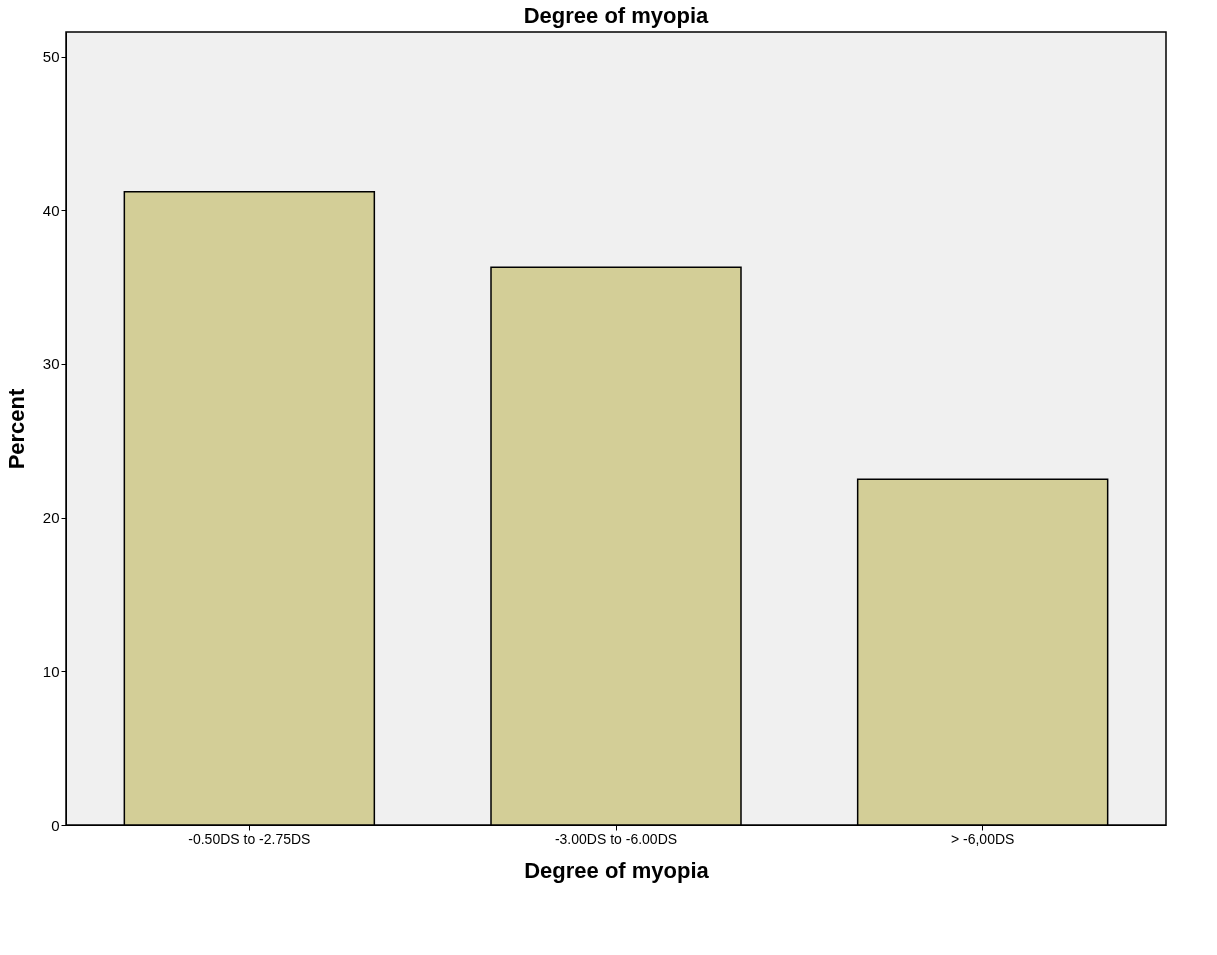  What do you see at coordinates (616, 15) in the screenshot?
I see `chart-title: Degree of myopia` at bounding box center [616, 15].